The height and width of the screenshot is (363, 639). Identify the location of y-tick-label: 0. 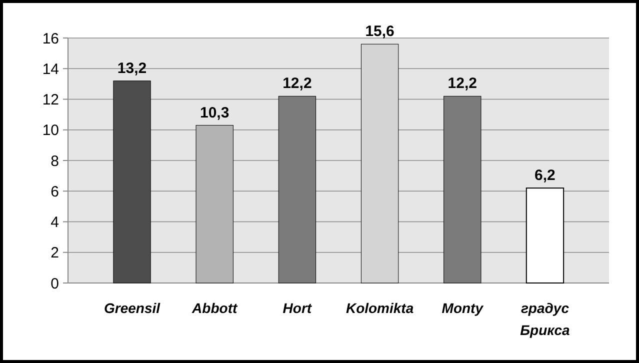
(54, 283).